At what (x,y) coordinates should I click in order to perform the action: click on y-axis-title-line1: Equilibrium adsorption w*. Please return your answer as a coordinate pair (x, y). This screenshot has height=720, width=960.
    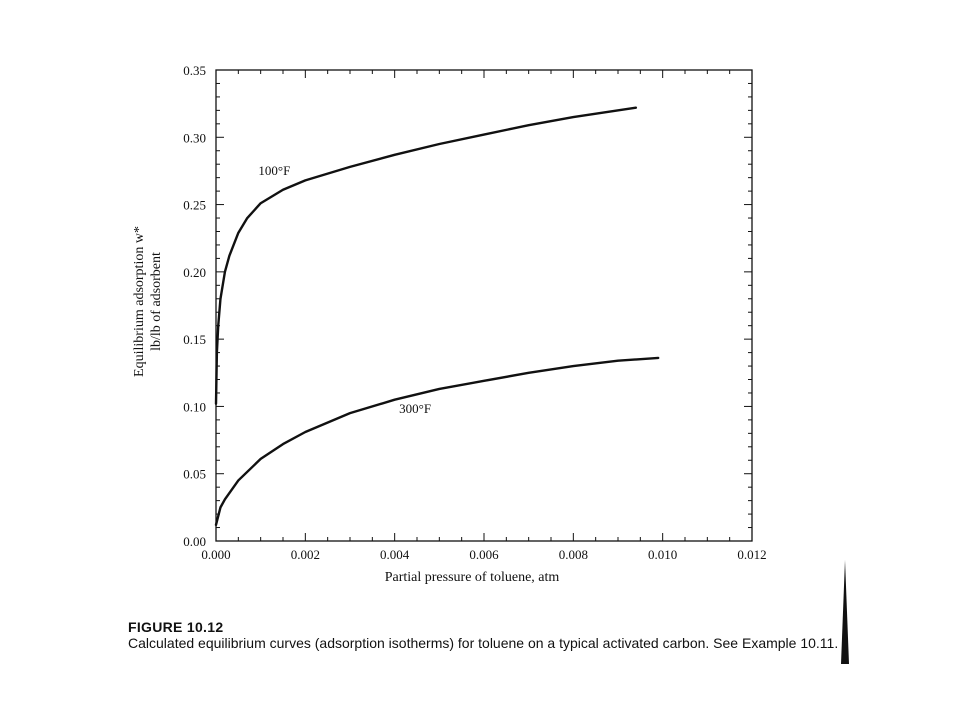
    Looking at the image, I should click on (139, 301).